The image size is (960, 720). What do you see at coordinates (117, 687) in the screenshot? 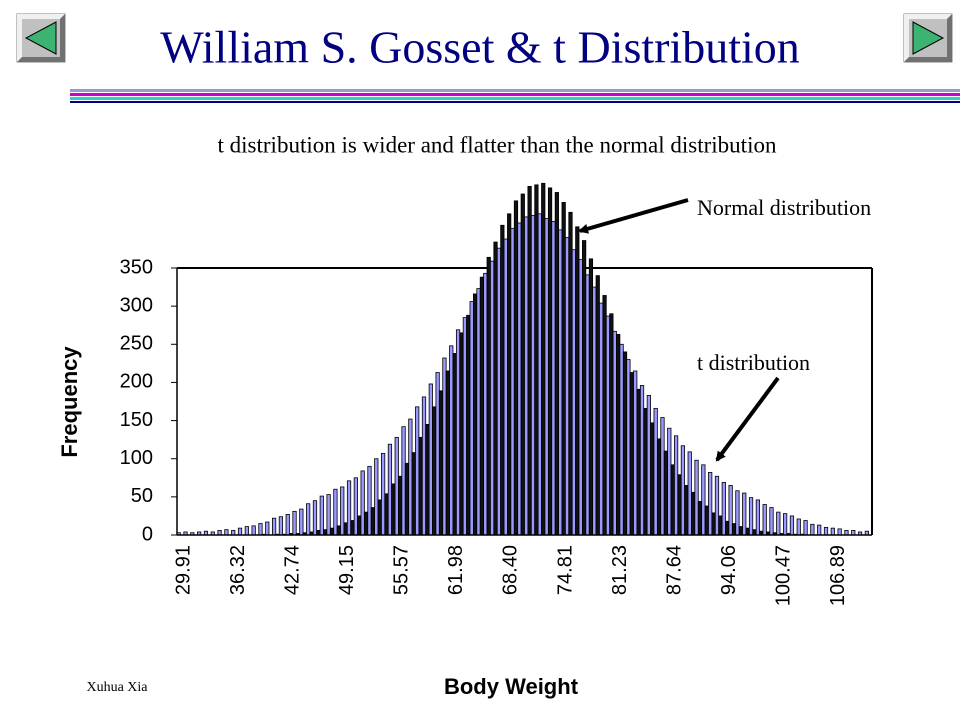
I see `footer: Xuhua Xia` at bounding box center [117, 687].